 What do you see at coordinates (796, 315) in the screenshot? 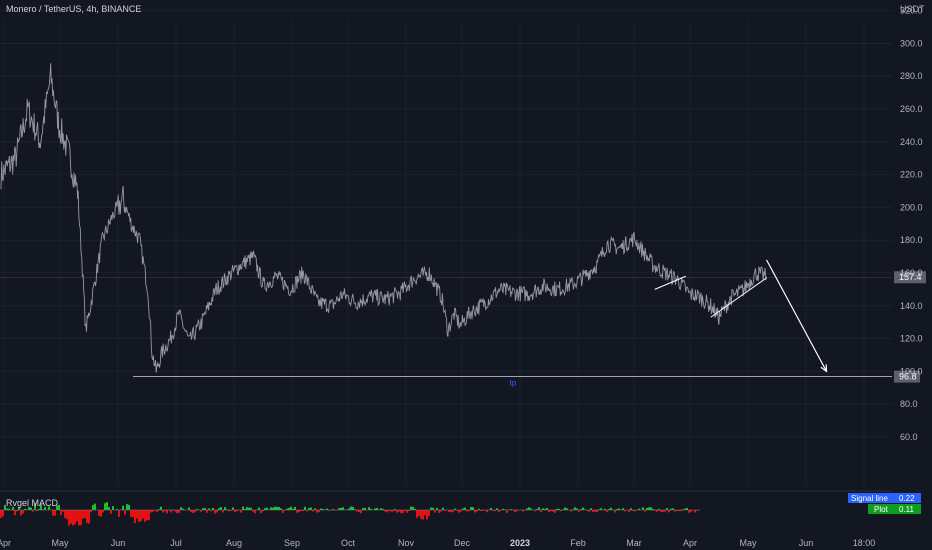
I see `projection-arrow` at bounding box center [796, 315].